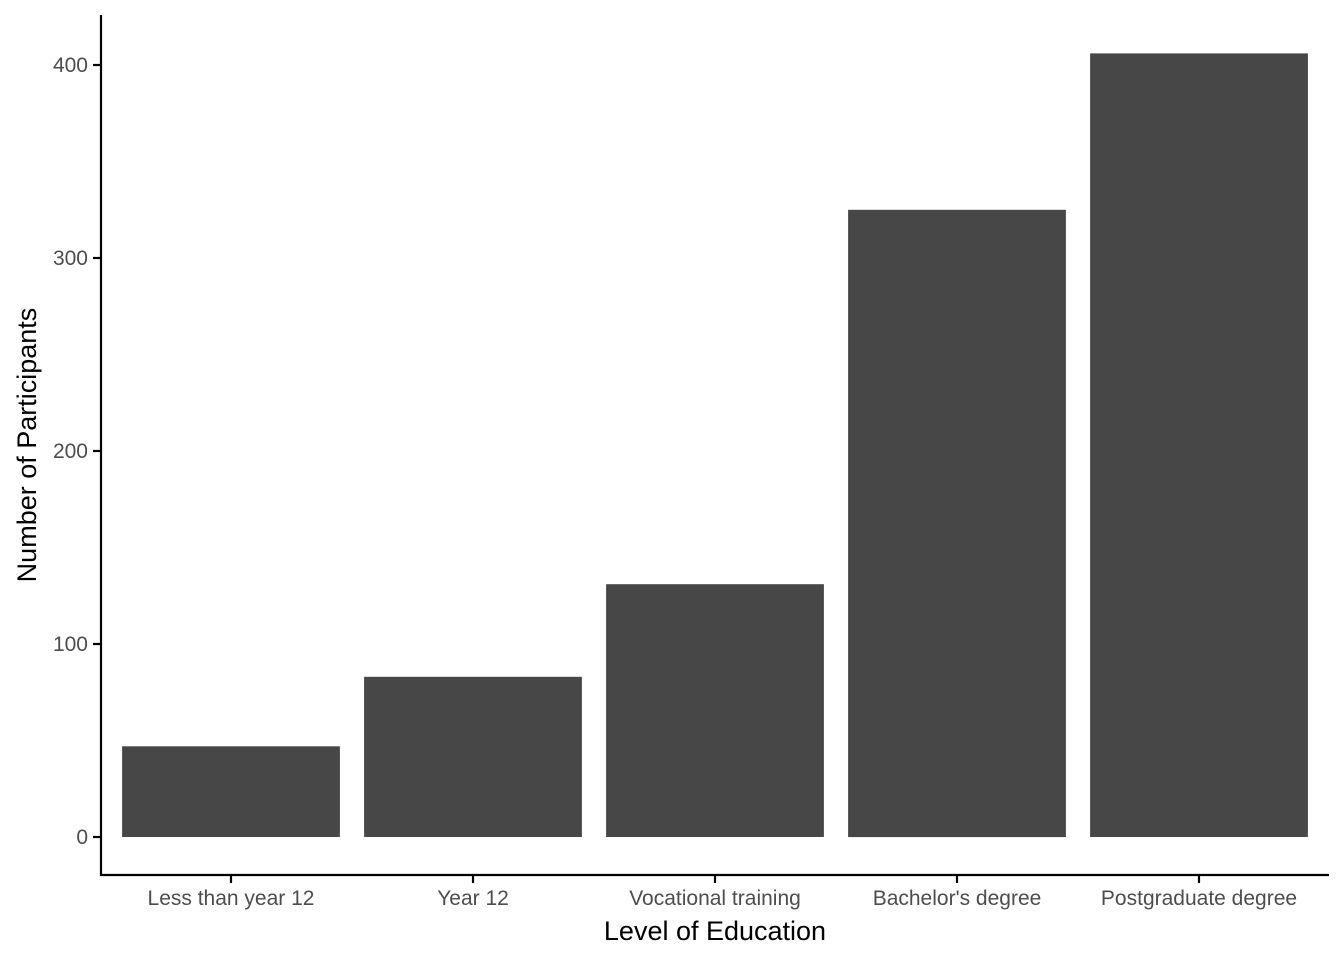 The image size is (1344, 960). What do you see at coordinates (70, 65) in the screenshot?
I see `y-tick-label-4: 400` at bounding box center [70, 65].